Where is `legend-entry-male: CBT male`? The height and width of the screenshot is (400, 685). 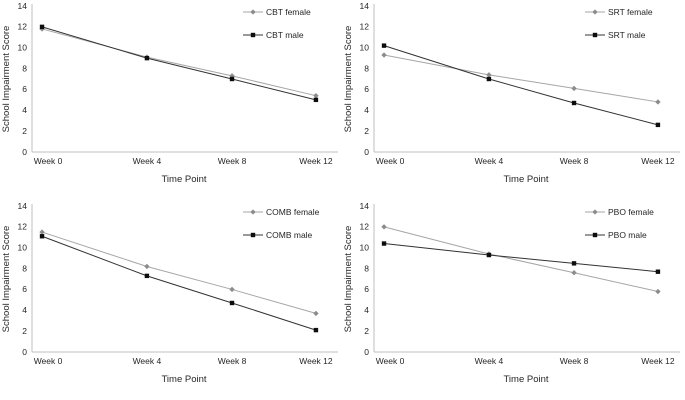 legend-entry-male: CBT male is located at coordinates (273, 35).